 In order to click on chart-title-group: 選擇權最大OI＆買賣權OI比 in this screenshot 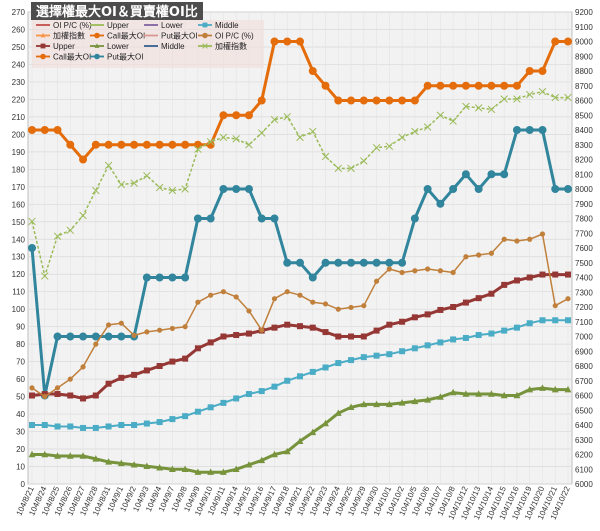, I will do `click(117, 11)`.